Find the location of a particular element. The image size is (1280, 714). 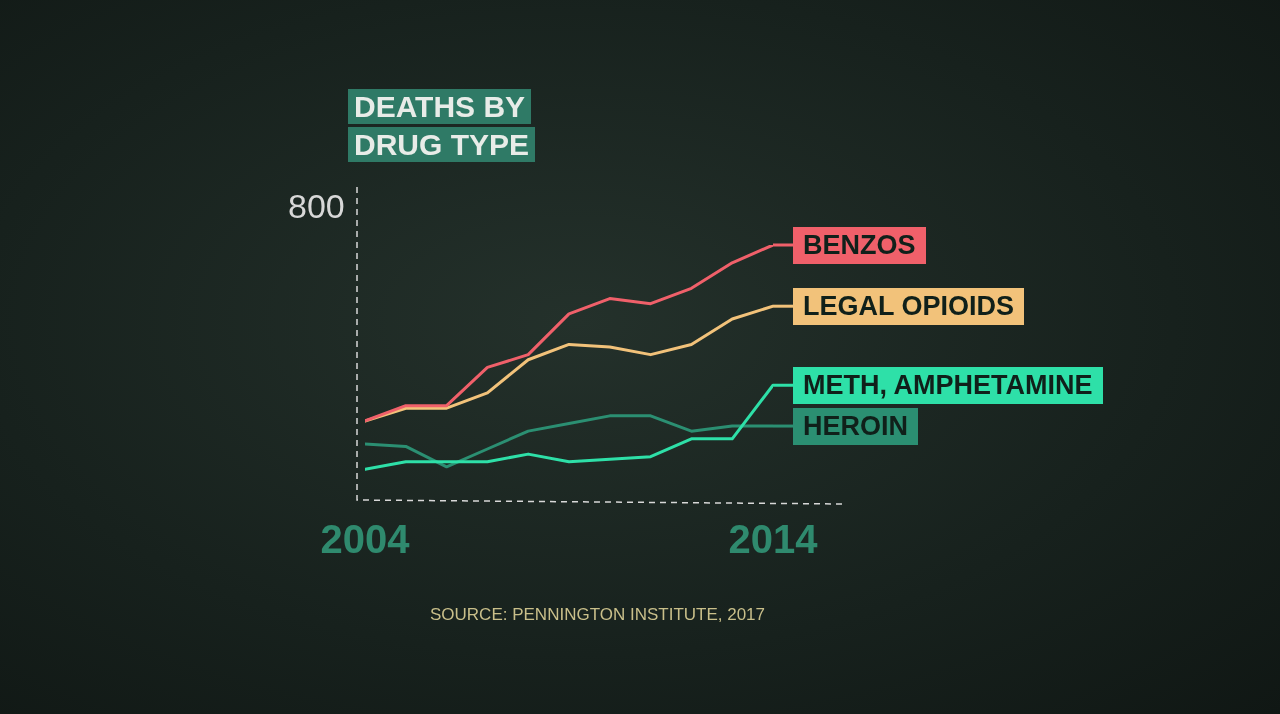

x-tick-label: 2004 is located at coordinates (365, 539).